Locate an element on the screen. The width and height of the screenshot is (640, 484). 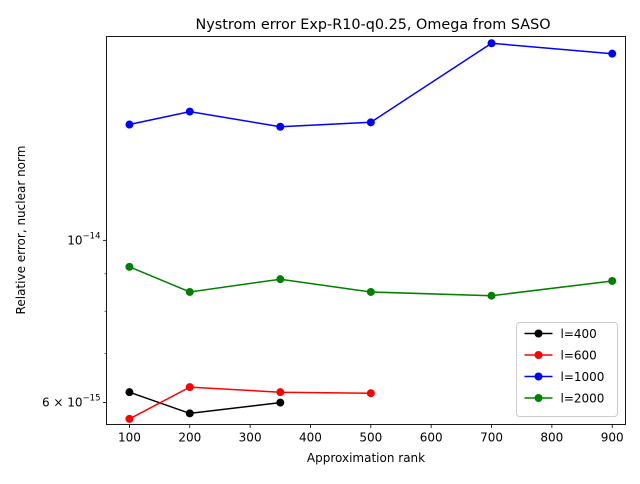
y-axis: 10−14 6 × 10−15 is located at coordinates (74, 320).